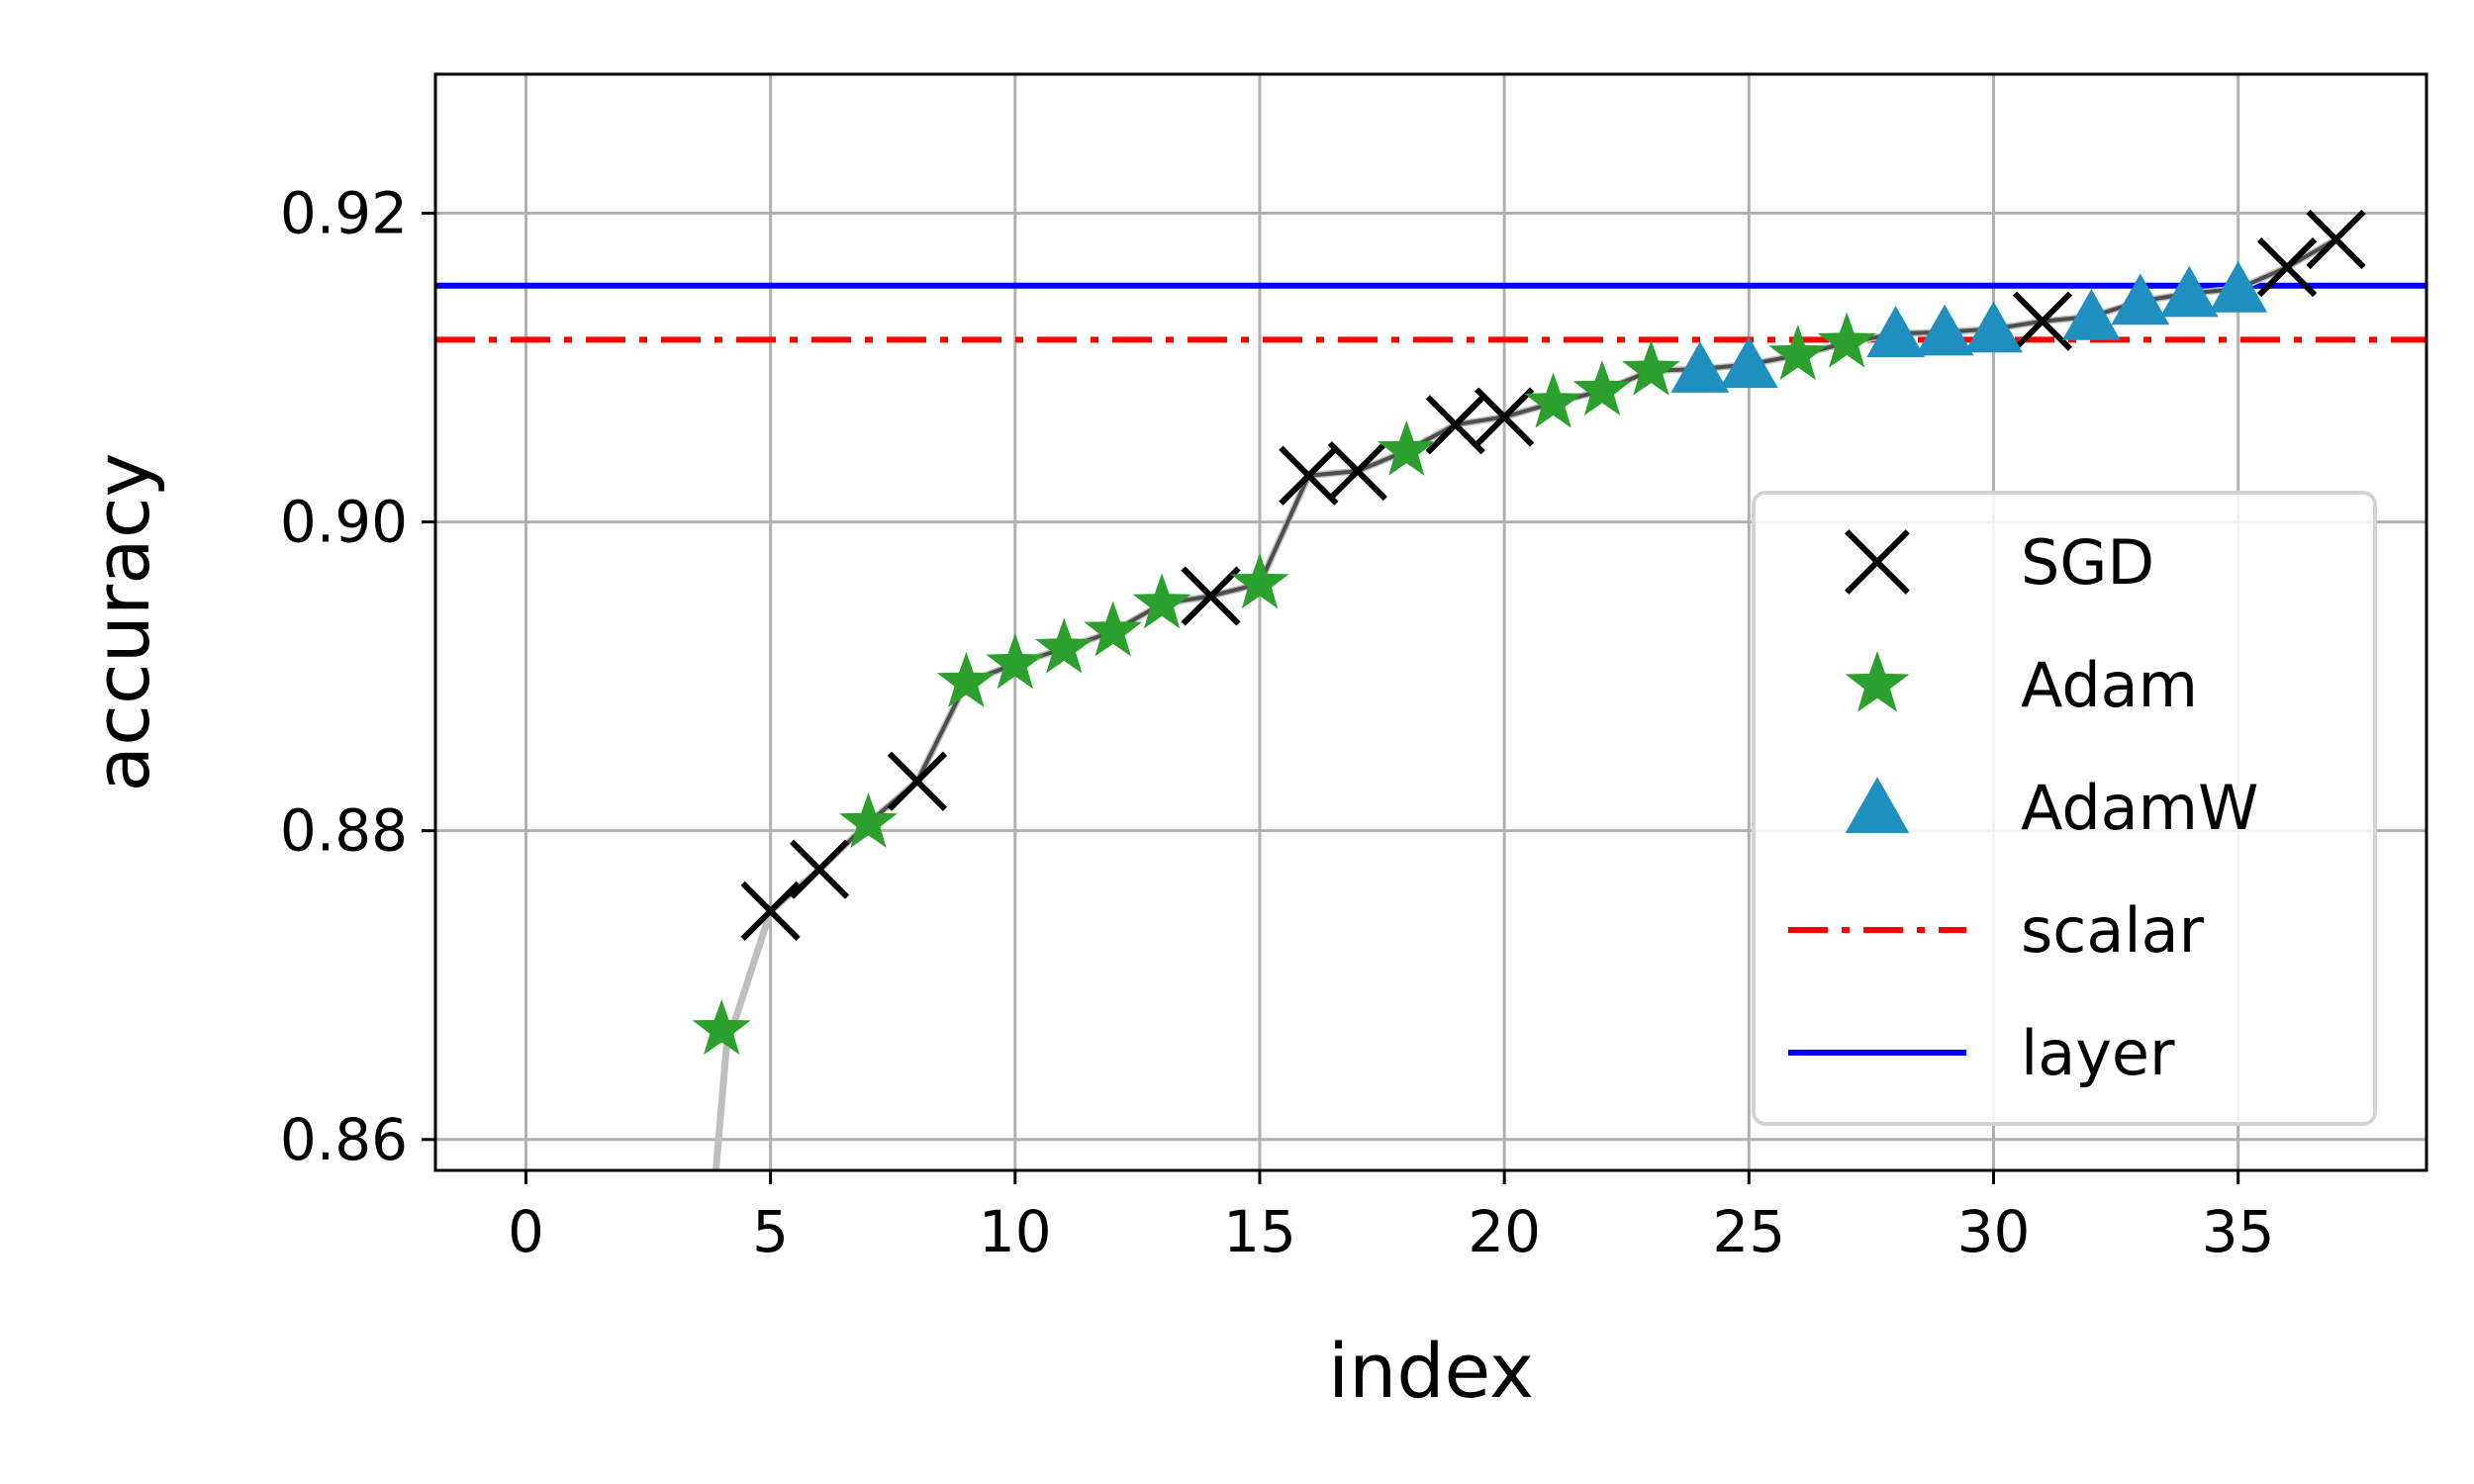  Describe the element at coordinates (1982, 1053) in the screenshot. I see `legend-entry: layer` at that location.